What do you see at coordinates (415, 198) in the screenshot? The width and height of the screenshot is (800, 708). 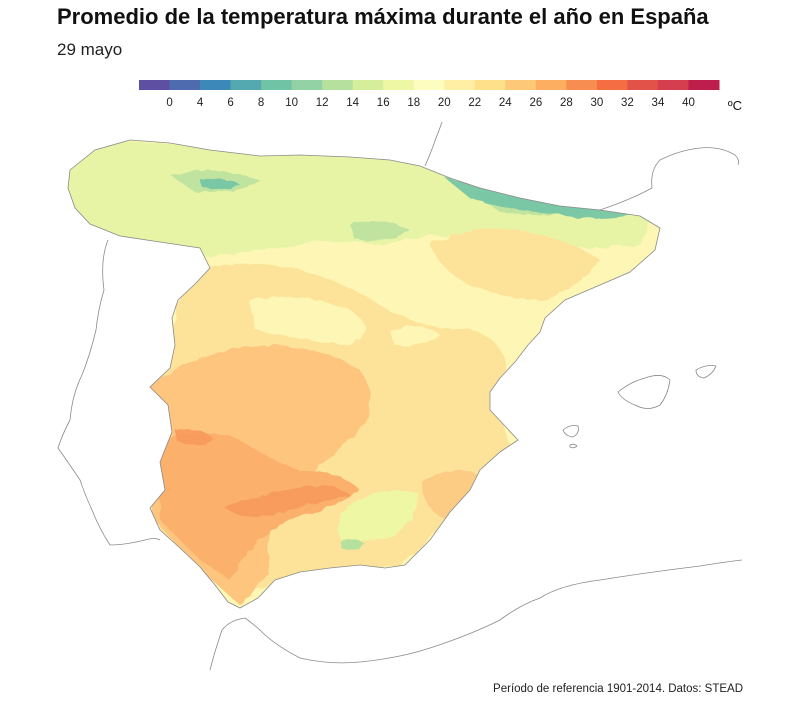 I see `zone-cantabria-cold` at bounding box center [415, 198].